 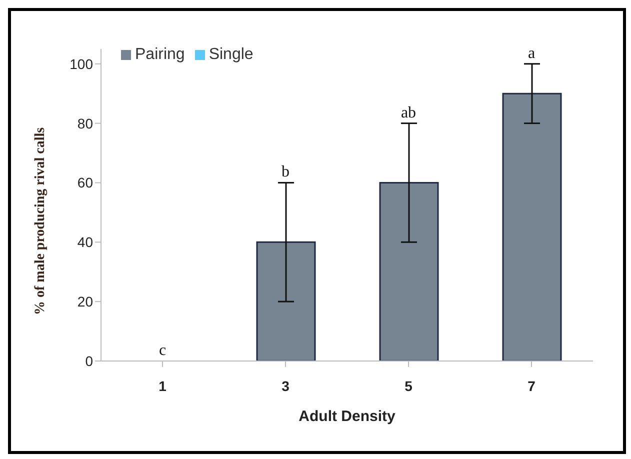 I want to click on x-tick-label: 1, so click(x=162, y=386).